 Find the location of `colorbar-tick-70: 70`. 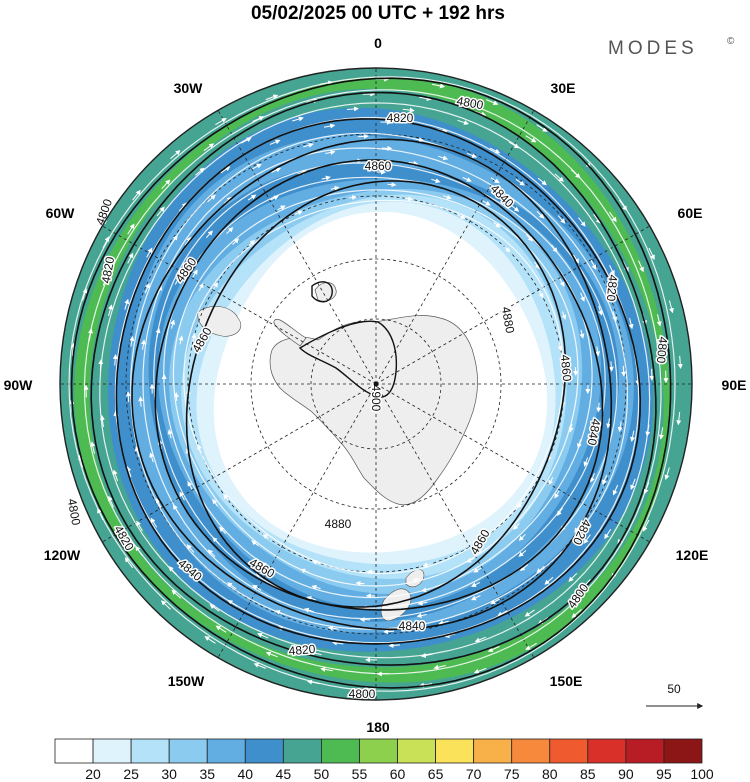

colorbar-tick-70: 70 is located at coordinates (474, 774).